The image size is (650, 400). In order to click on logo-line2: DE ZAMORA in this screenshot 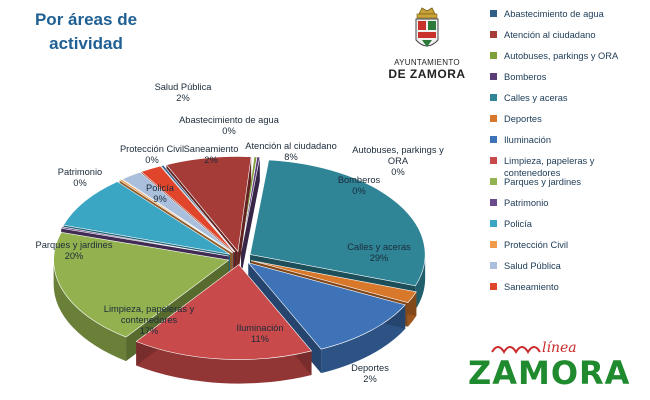, I will do `click(427, 74)`.